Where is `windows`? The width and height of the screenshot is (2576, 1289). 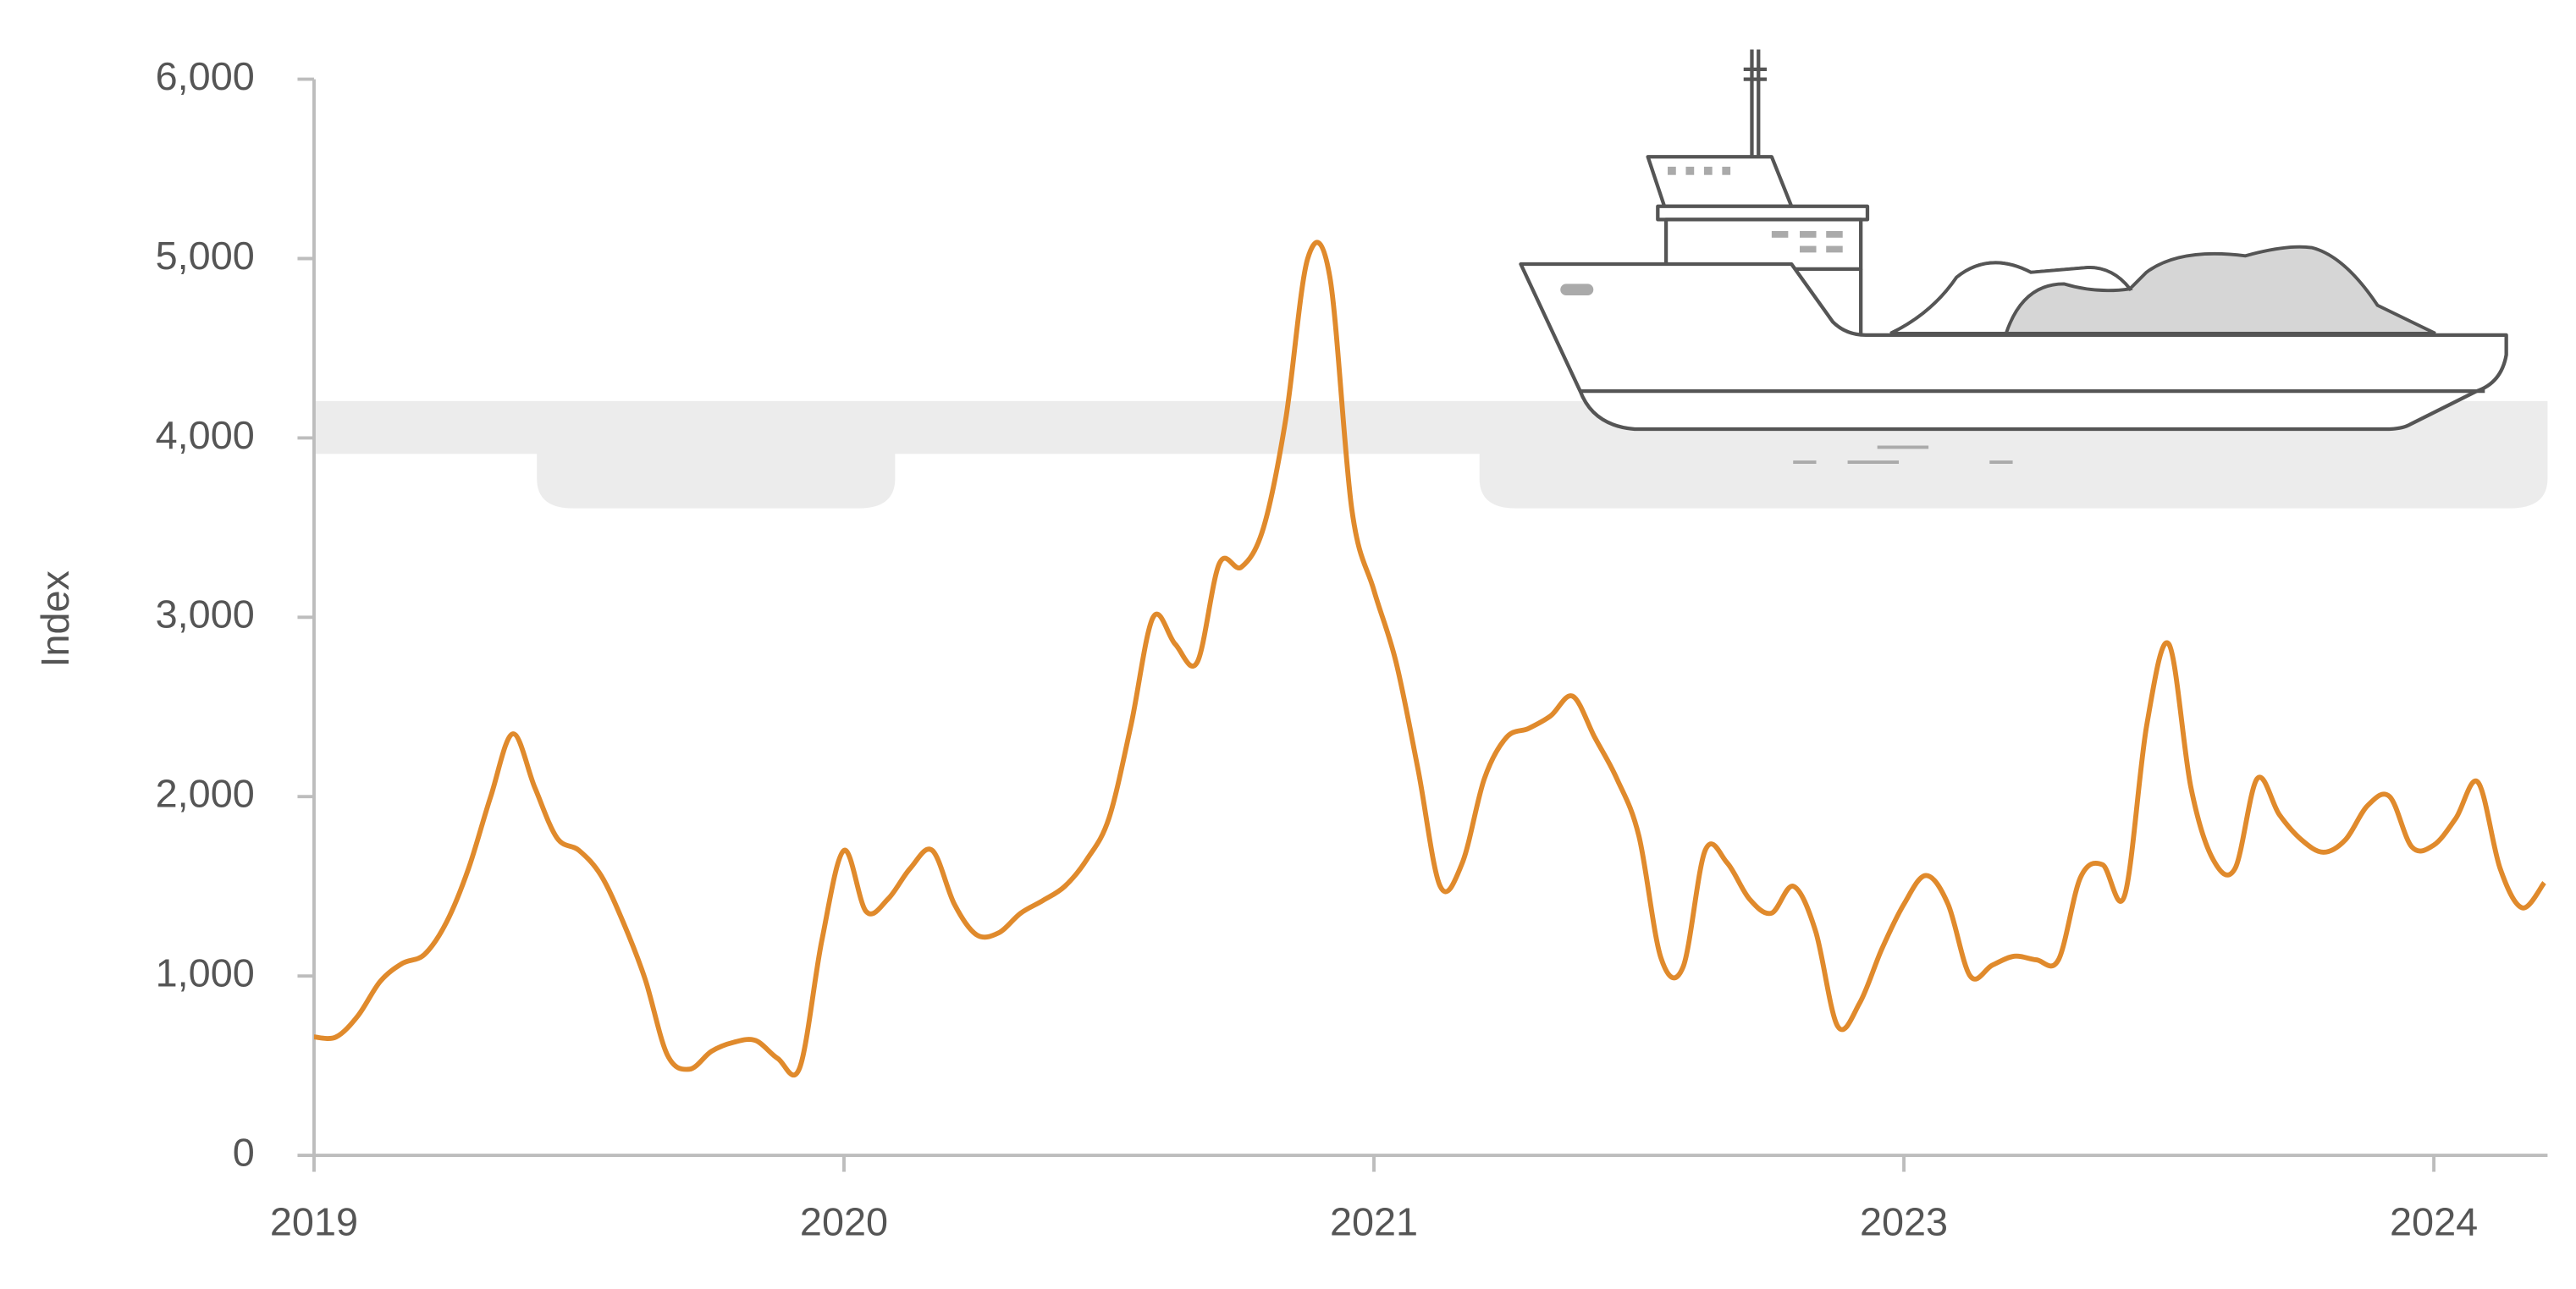 windows is located at coordinates (1756, 210).